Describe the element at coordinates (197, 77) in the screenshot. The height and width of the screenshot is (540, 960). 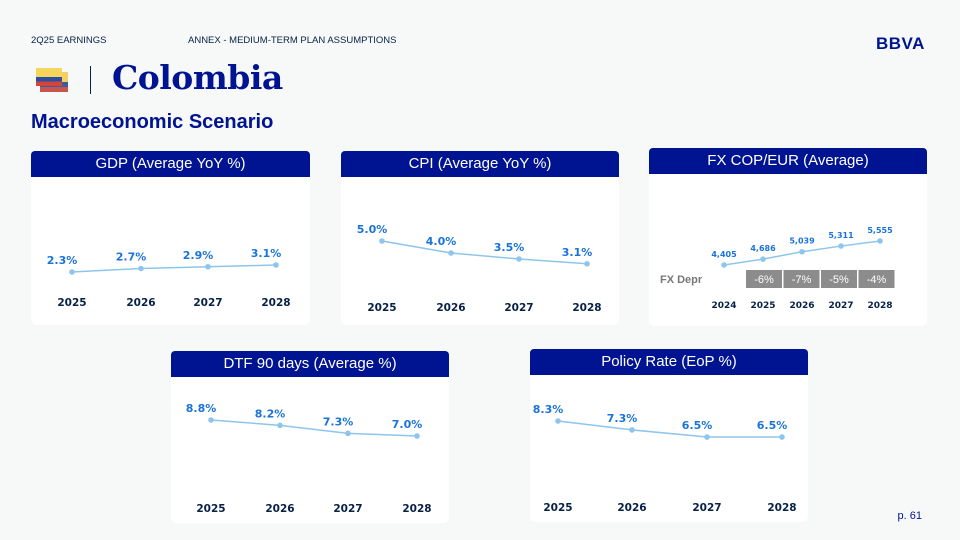
I see `page-title: Colombia` at that location.